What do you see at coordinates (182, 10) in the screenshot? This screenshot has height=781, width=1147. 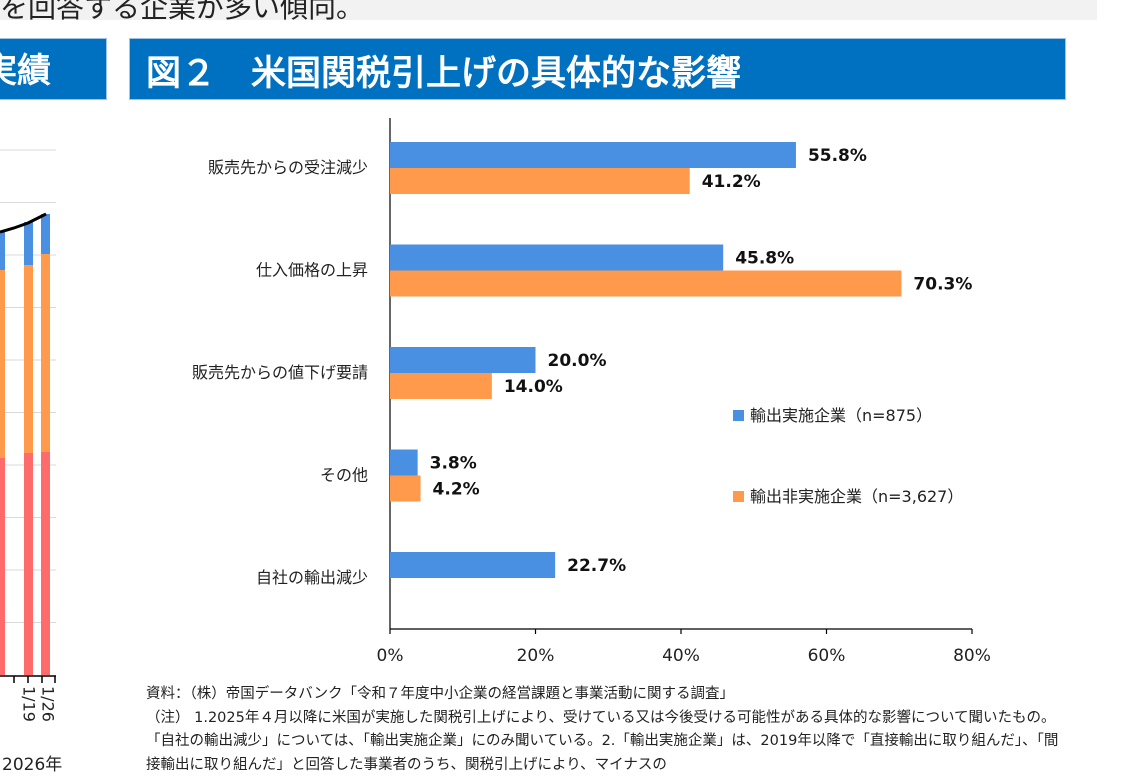 I see `top-text-fragment: を回答する企業が多い傾向。` at bounding box center [182, 10].